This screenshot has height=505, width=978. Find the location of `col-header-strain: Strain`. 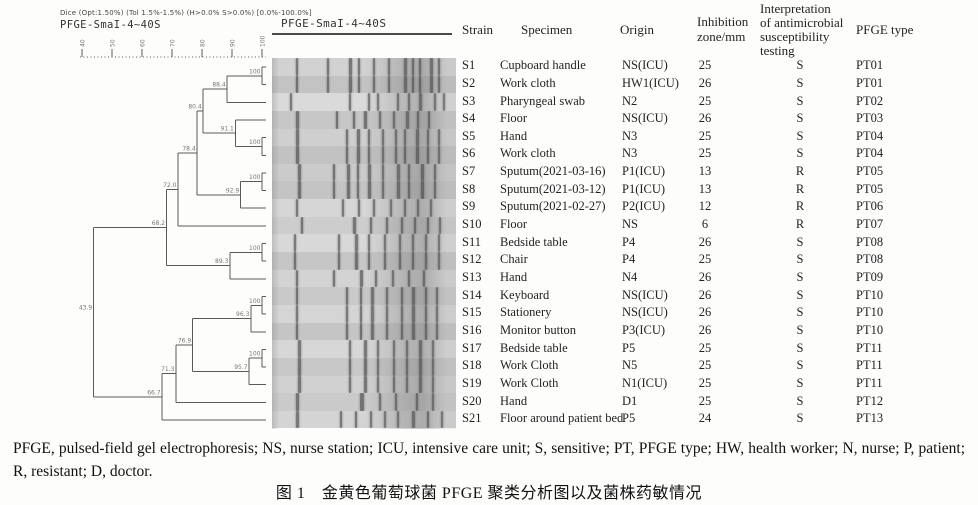

col-header-strain: Strain is located at coordinates (478, 29).